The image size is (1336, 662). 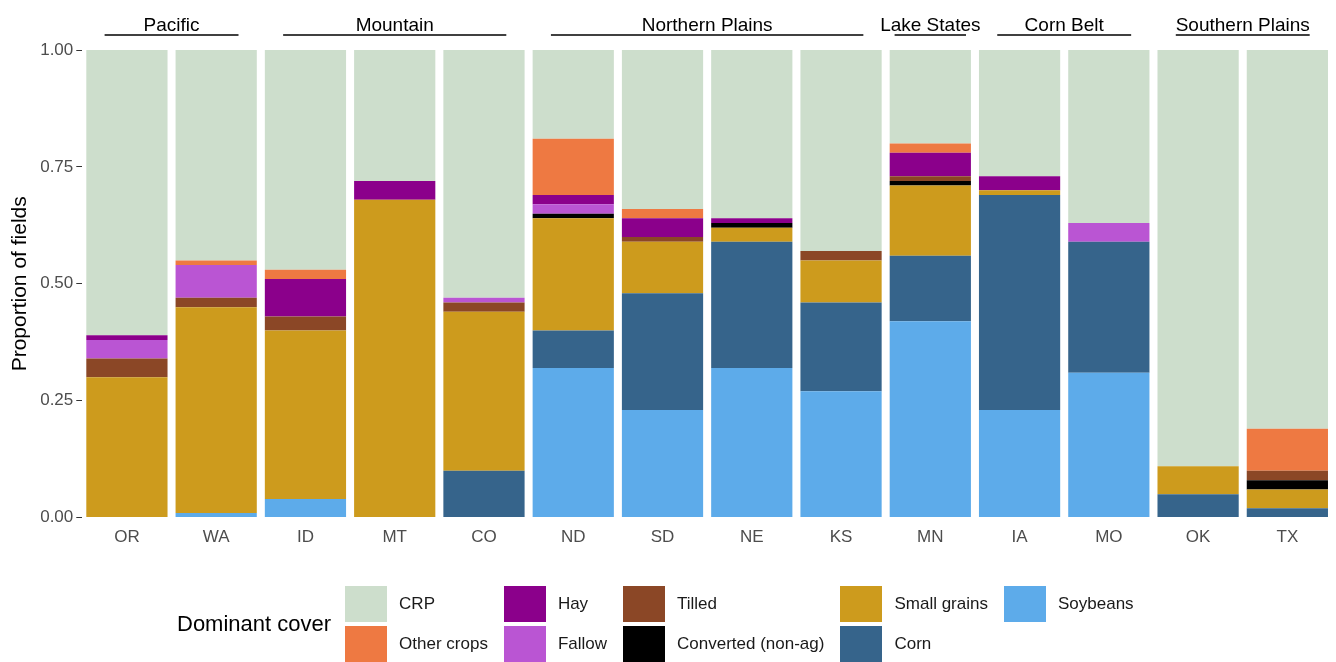 I want to click on y-tick-label: 0.50, so click(x=57, y=283).